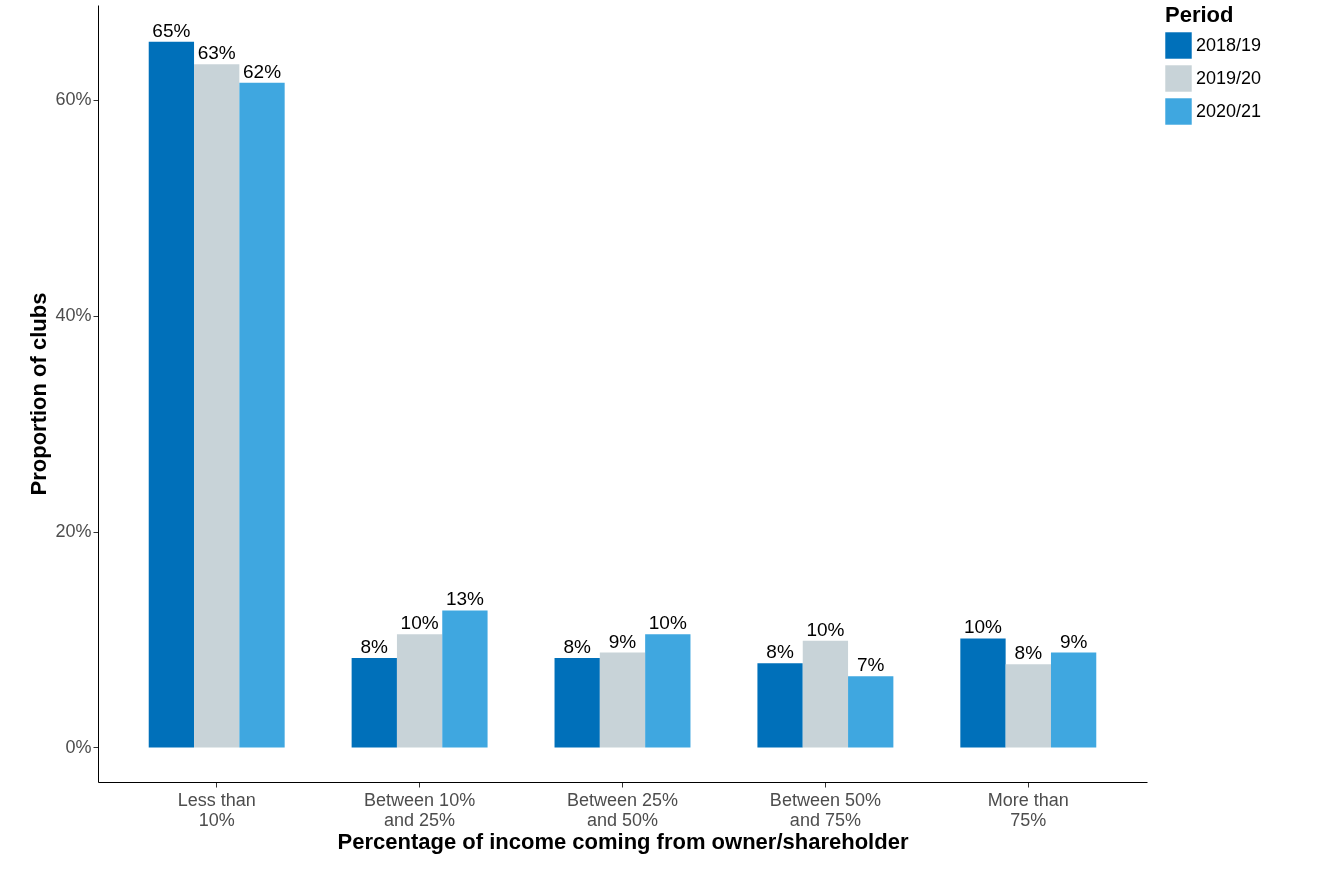 This screenshot has width=1323, height=875. What do you see at coordinates (39, 394) in the screenshot?
I see `y-axis-title: Proportion of clubs` at bounding box center [39, 394].